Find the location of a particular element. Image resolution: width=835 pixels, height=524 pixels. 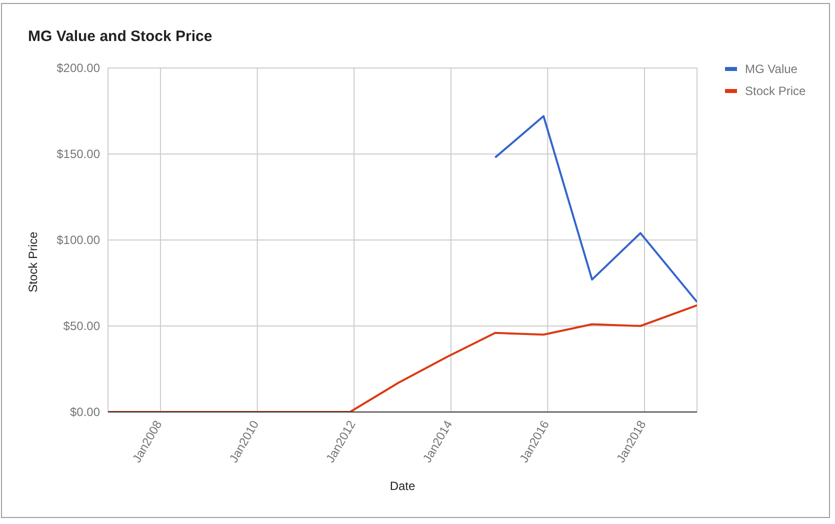

y-tick-label: $200.00 is located at coordinates (78, 68).